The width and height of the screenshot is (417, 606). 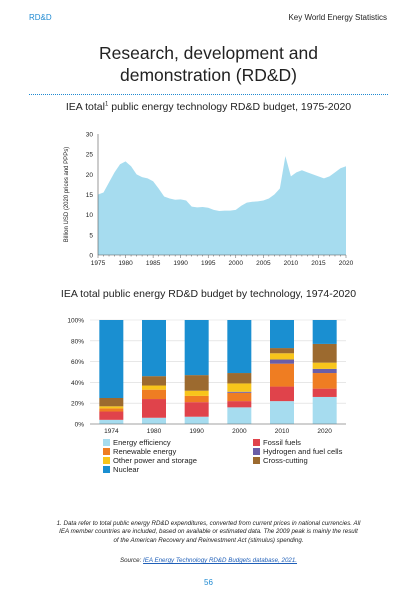 I want to click on chart1-title-footnote-mark: 1, so click(x=106, y=104).